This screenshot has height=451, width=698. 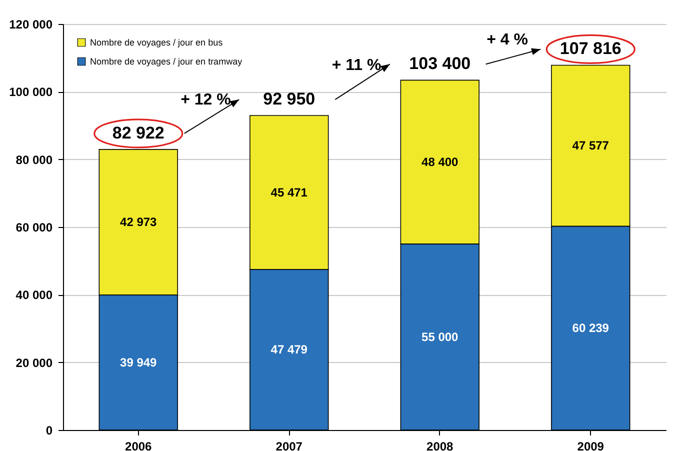 What do you see at coordinates (34, 295) in the screenshot?
I see `y-tick-label: 40 000` at bounding box center [34, 295].